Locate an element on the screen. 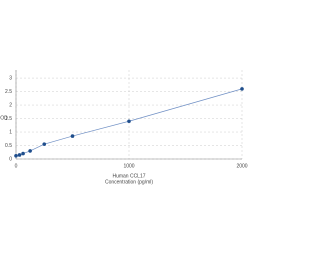  y-tick-label: 3 is located at coordinates (10, 78).